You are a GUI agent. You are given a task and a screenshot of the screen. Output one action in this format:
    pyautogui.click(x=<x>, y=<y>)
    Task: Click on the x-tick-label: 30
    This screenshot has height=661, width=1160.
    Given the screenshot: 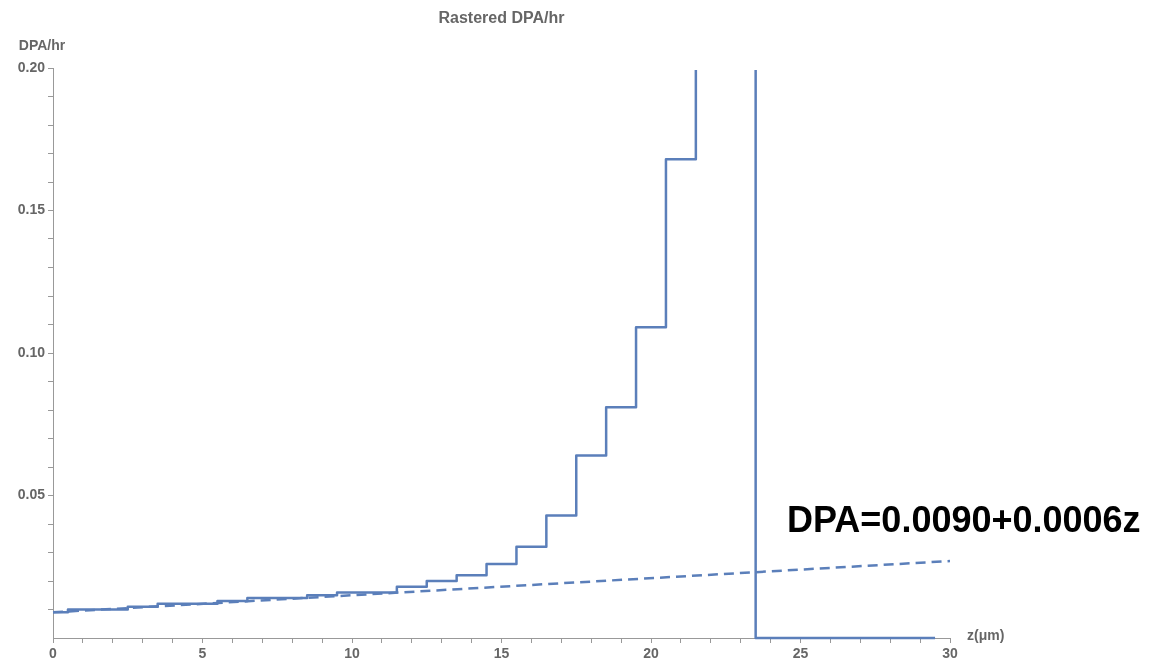 What is the action you would take?
    pyautogui.click(x=950, y=653)
    